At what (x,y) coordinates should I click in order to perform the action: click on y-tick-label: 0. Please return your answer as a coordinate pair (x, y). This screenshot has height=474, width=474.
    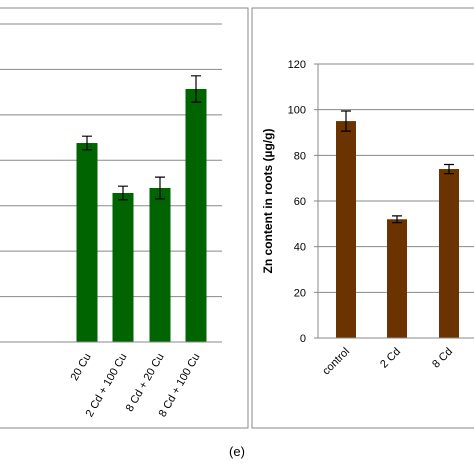
    Looking at the image, I should click on (303, 339).